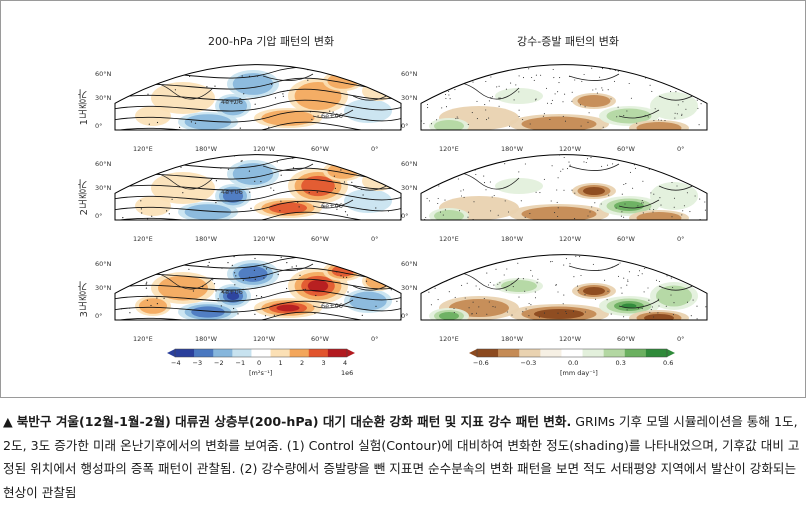 Image resolution: width=809 pixels, height=511 pixels. I want to click on svg-text: [mm day⁻¹], so click(579, 373).